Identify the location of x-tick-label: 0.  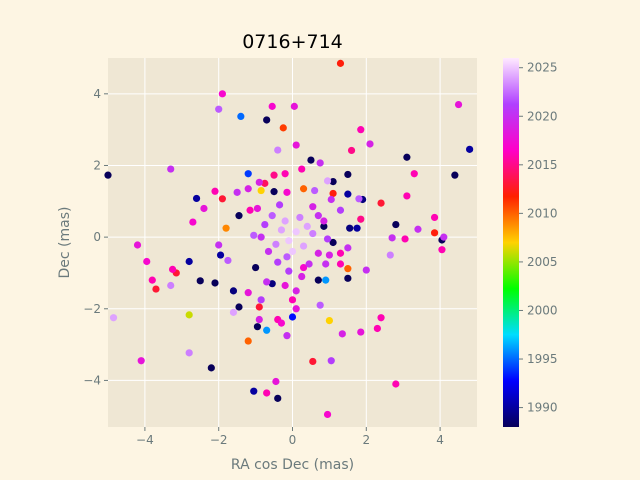
(293, 440).